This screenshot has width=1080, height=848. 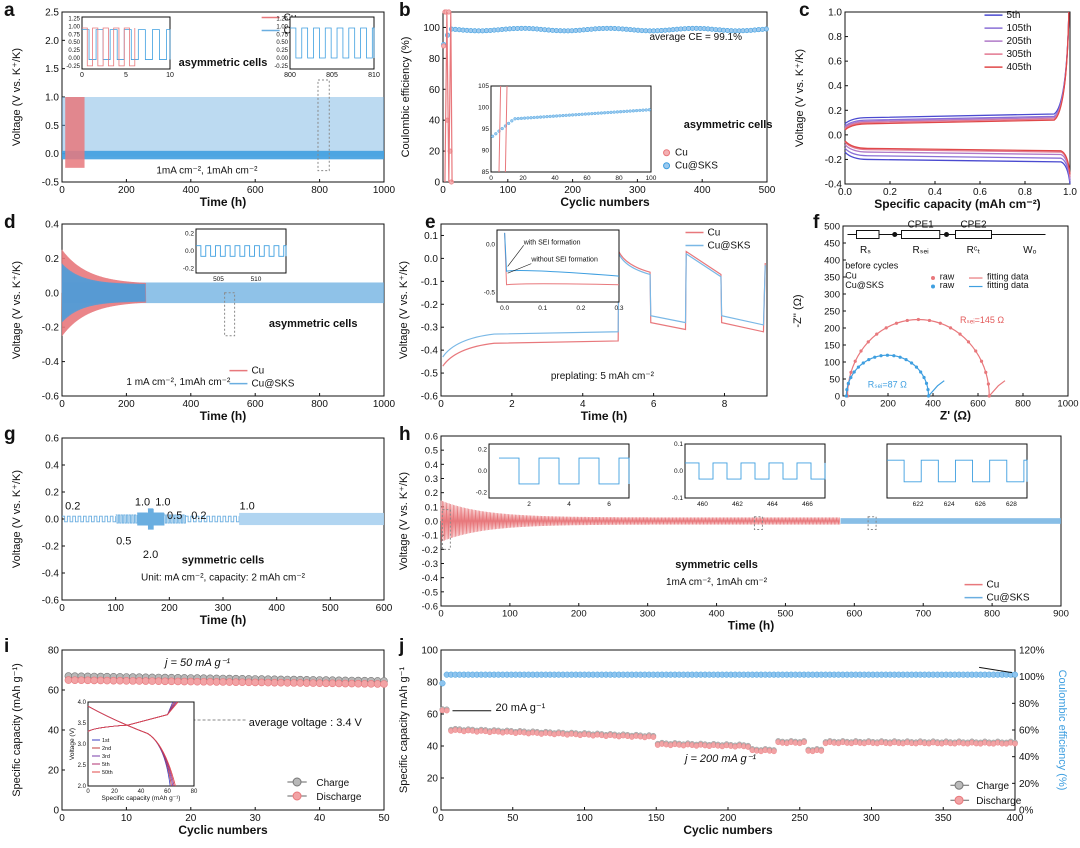 What do you see at coordinates (256, 818) in the screenshot?
I see `x-tick-label: 30` at bounding box center [256, 818].